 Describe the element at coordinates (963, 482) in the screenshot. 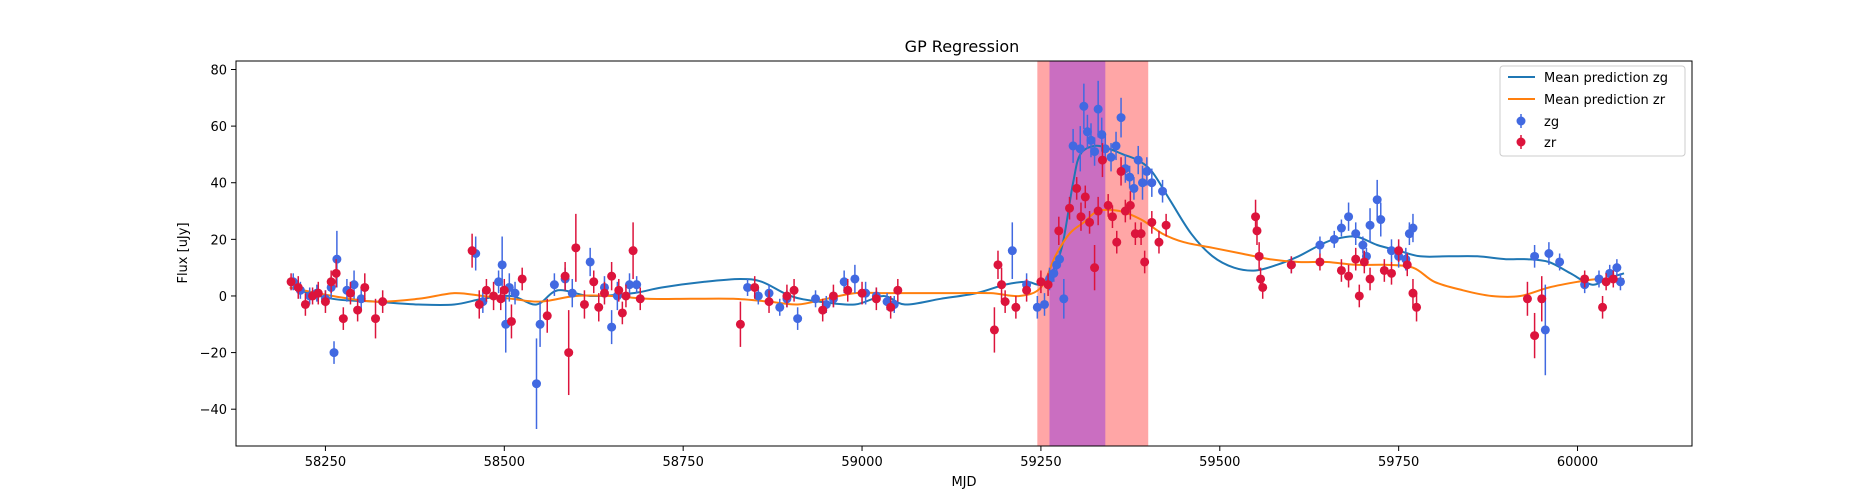

I see `x-axis-label: MJD` at that location.